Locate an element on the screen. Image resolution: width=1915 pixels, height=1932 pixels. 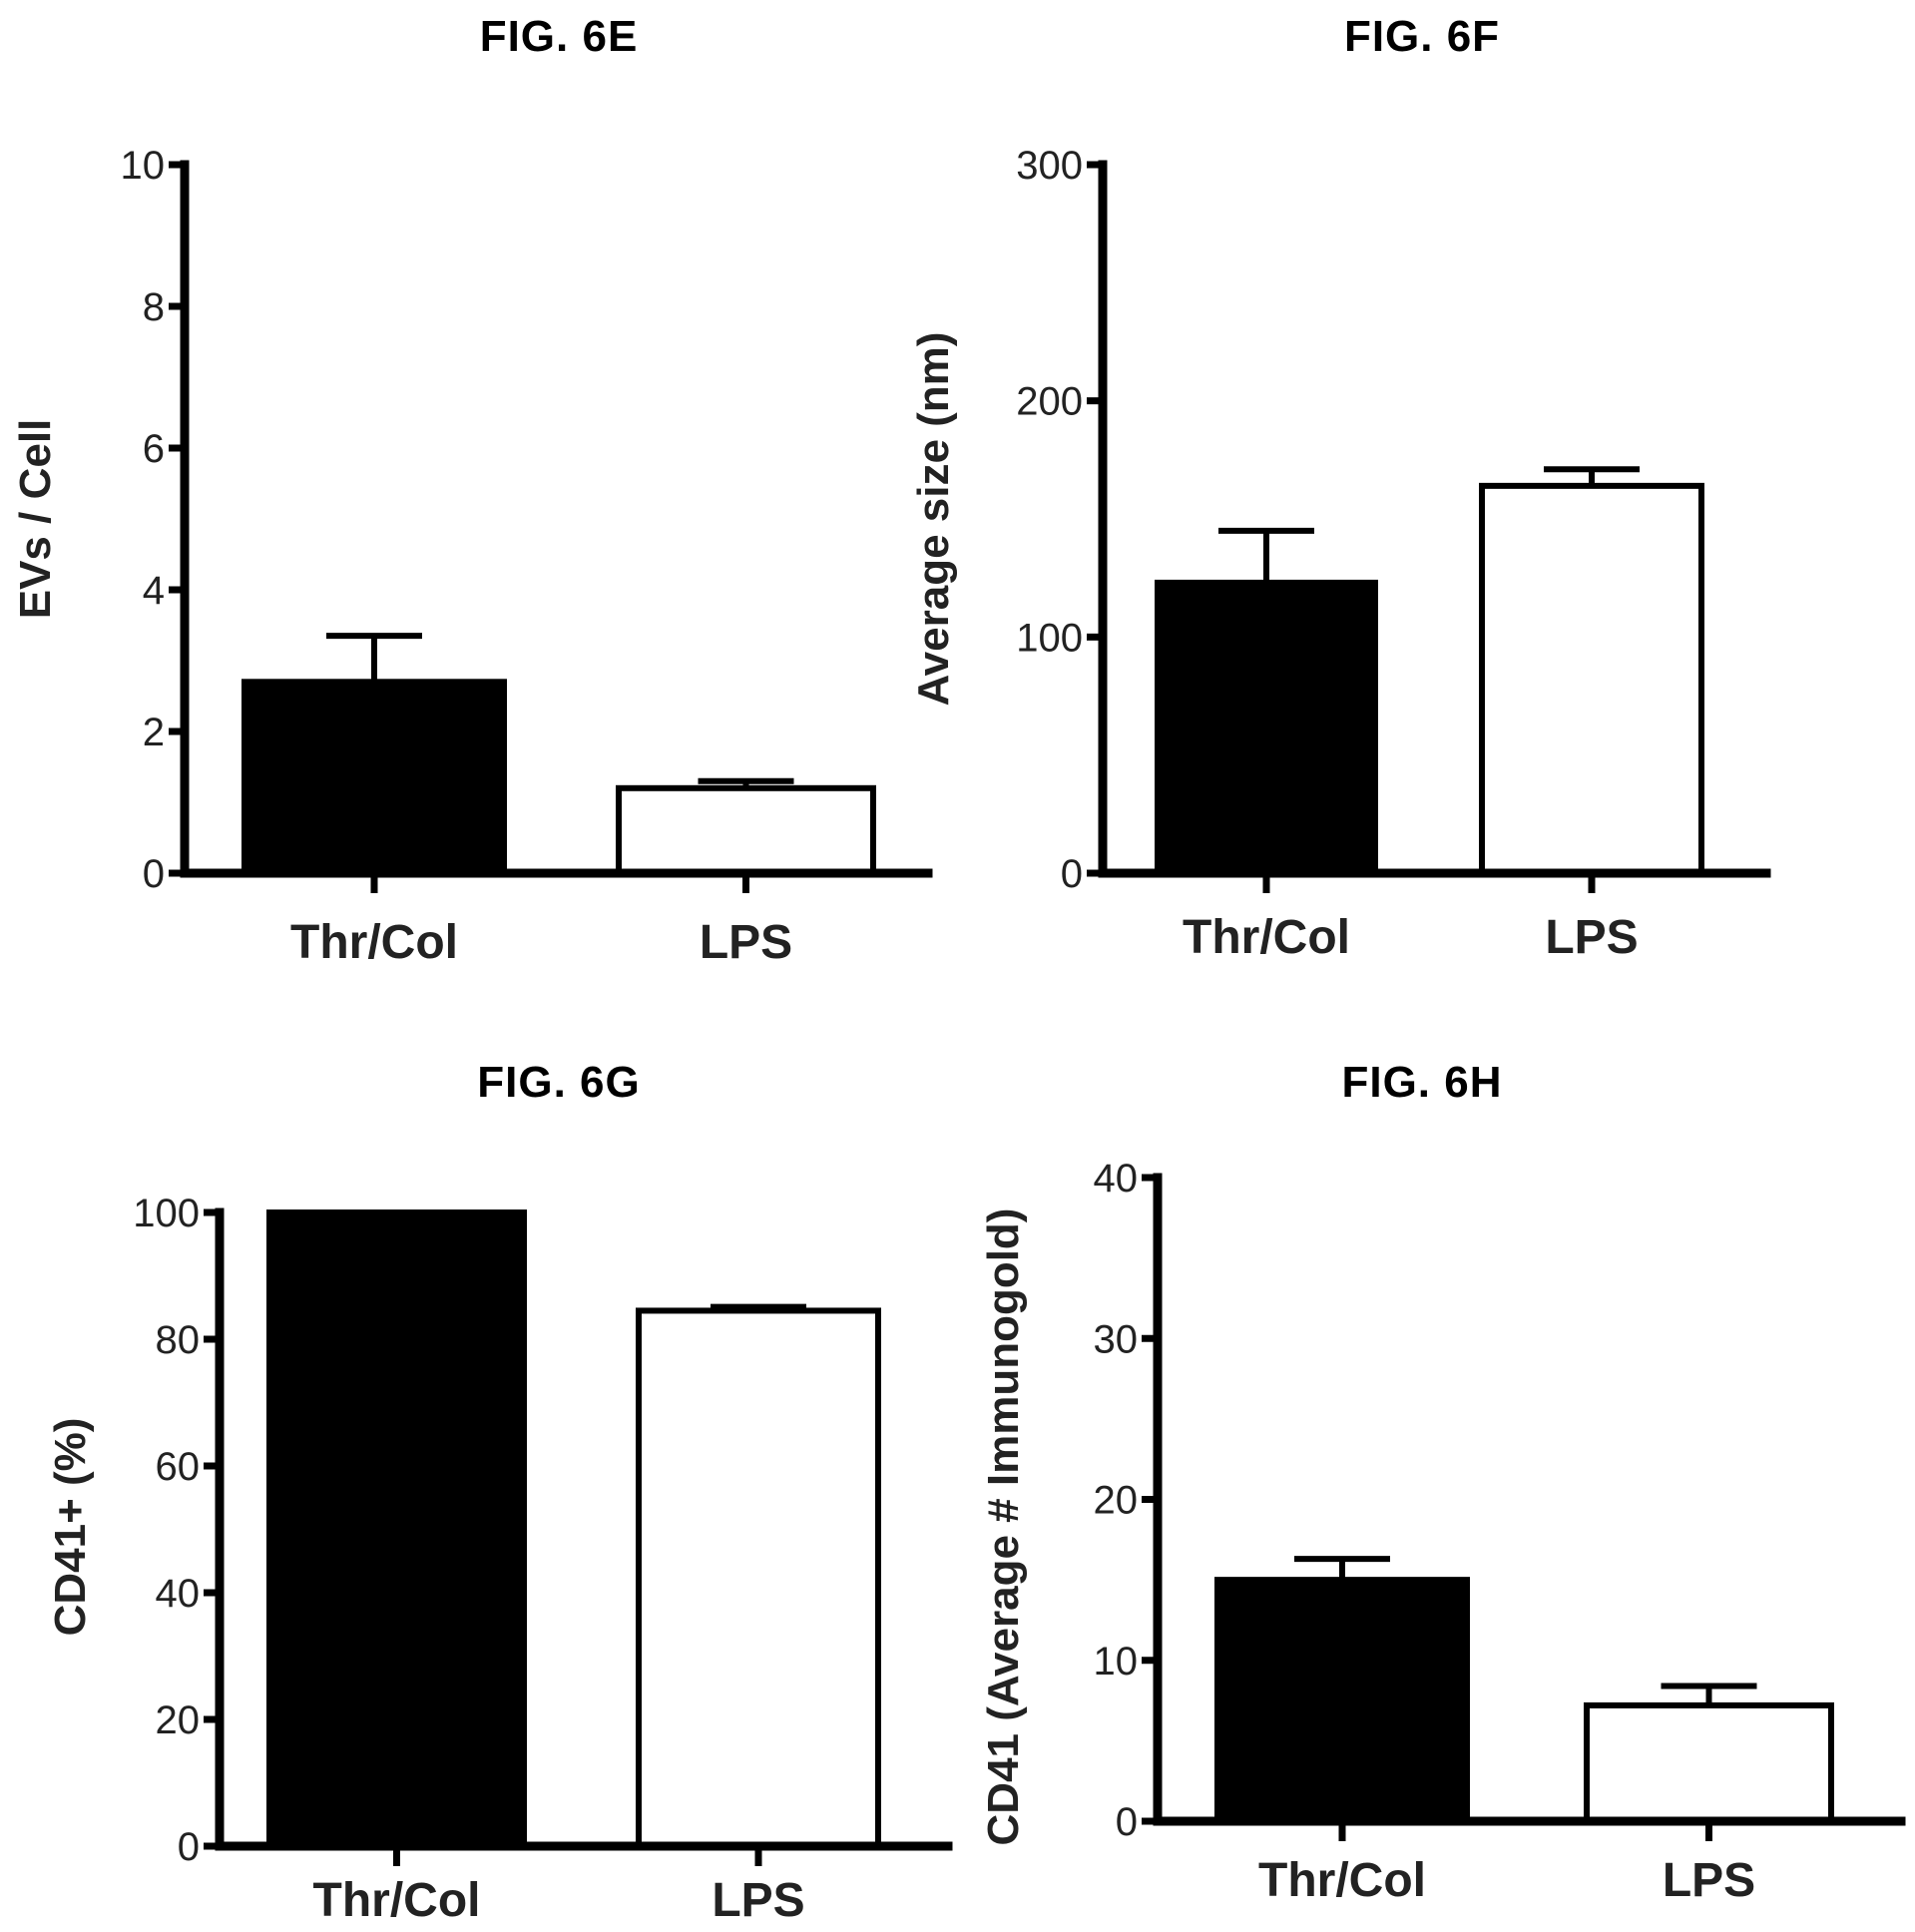
fig-6f-title: FIG. 6F is located at coordinates (1422, 36).